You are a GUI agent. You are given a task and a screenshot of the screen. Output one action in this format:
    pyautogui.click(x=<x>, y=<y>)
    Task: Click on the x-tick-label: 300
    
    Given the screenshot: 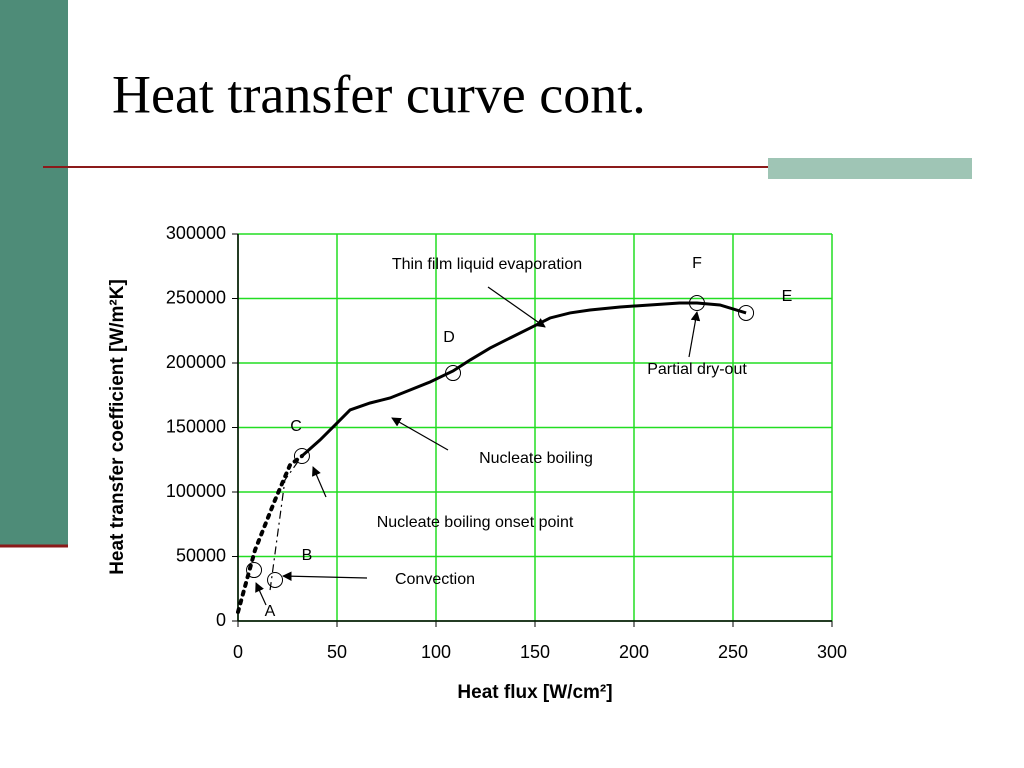 What is the action you would take?
    pyautogui.click(x=832, y=652)
    